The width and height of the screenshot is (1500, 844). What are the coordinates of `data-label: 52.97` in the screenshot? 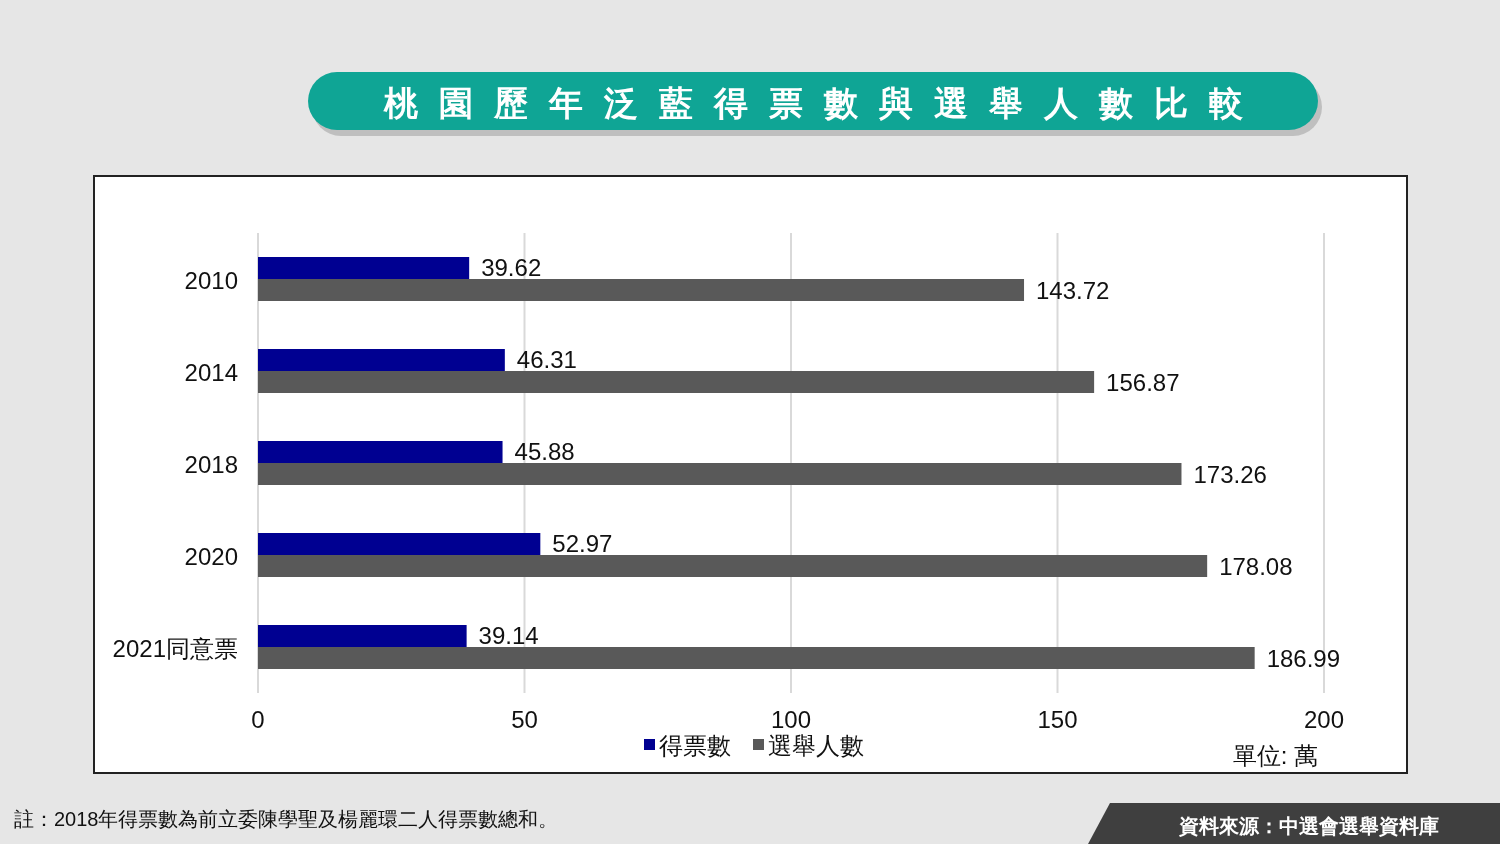 It's located at (582, 543).